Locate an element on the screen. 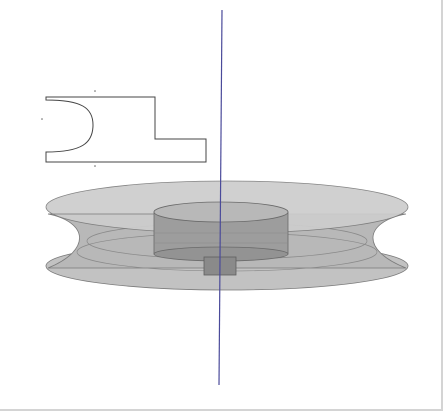 This screenshot has height=411, width=443. vertical-axis-line is located at coordinates (220, 197).